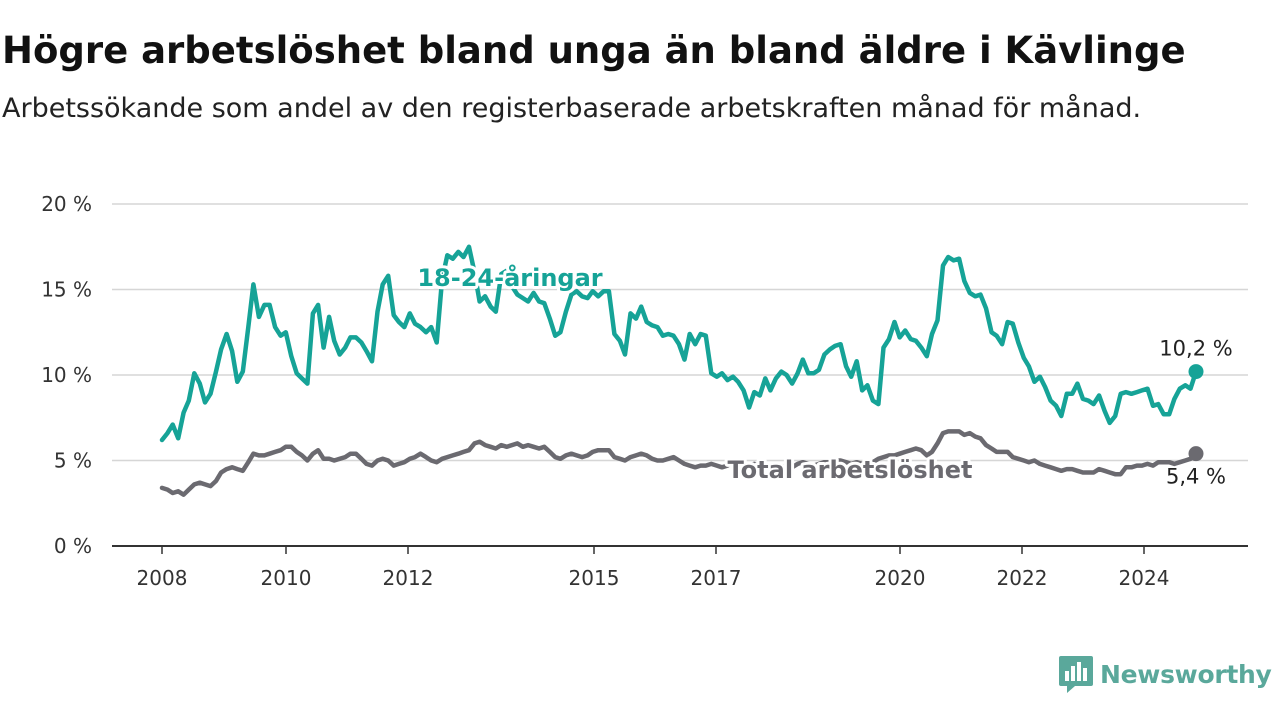  Describe the element at coordinates (66, 290) in the screenshot. I see `y-tick-label: 15 %` at that location.